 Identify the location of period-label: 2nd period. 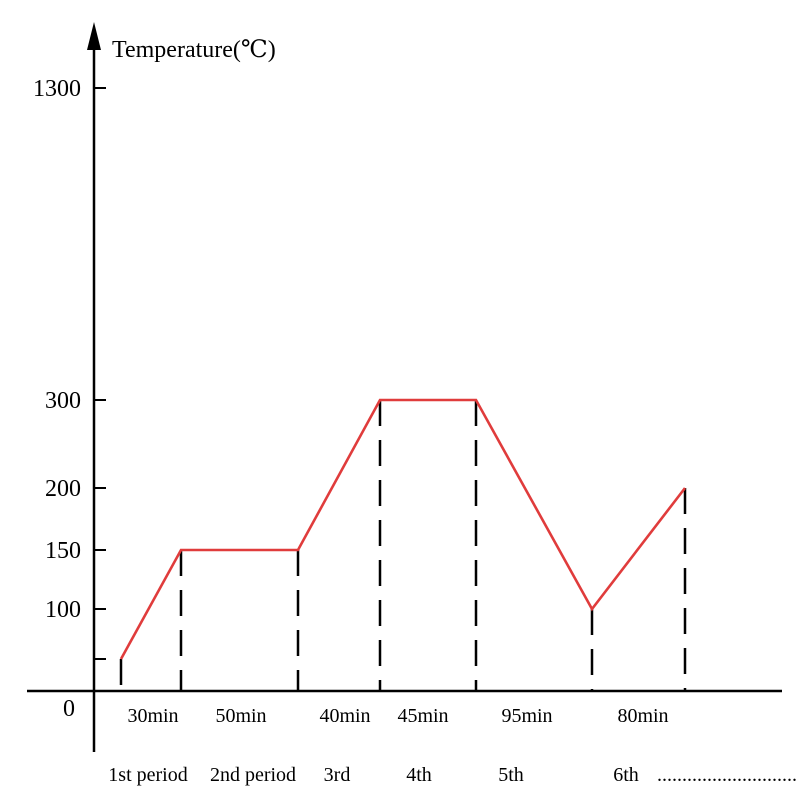
(253, 775).